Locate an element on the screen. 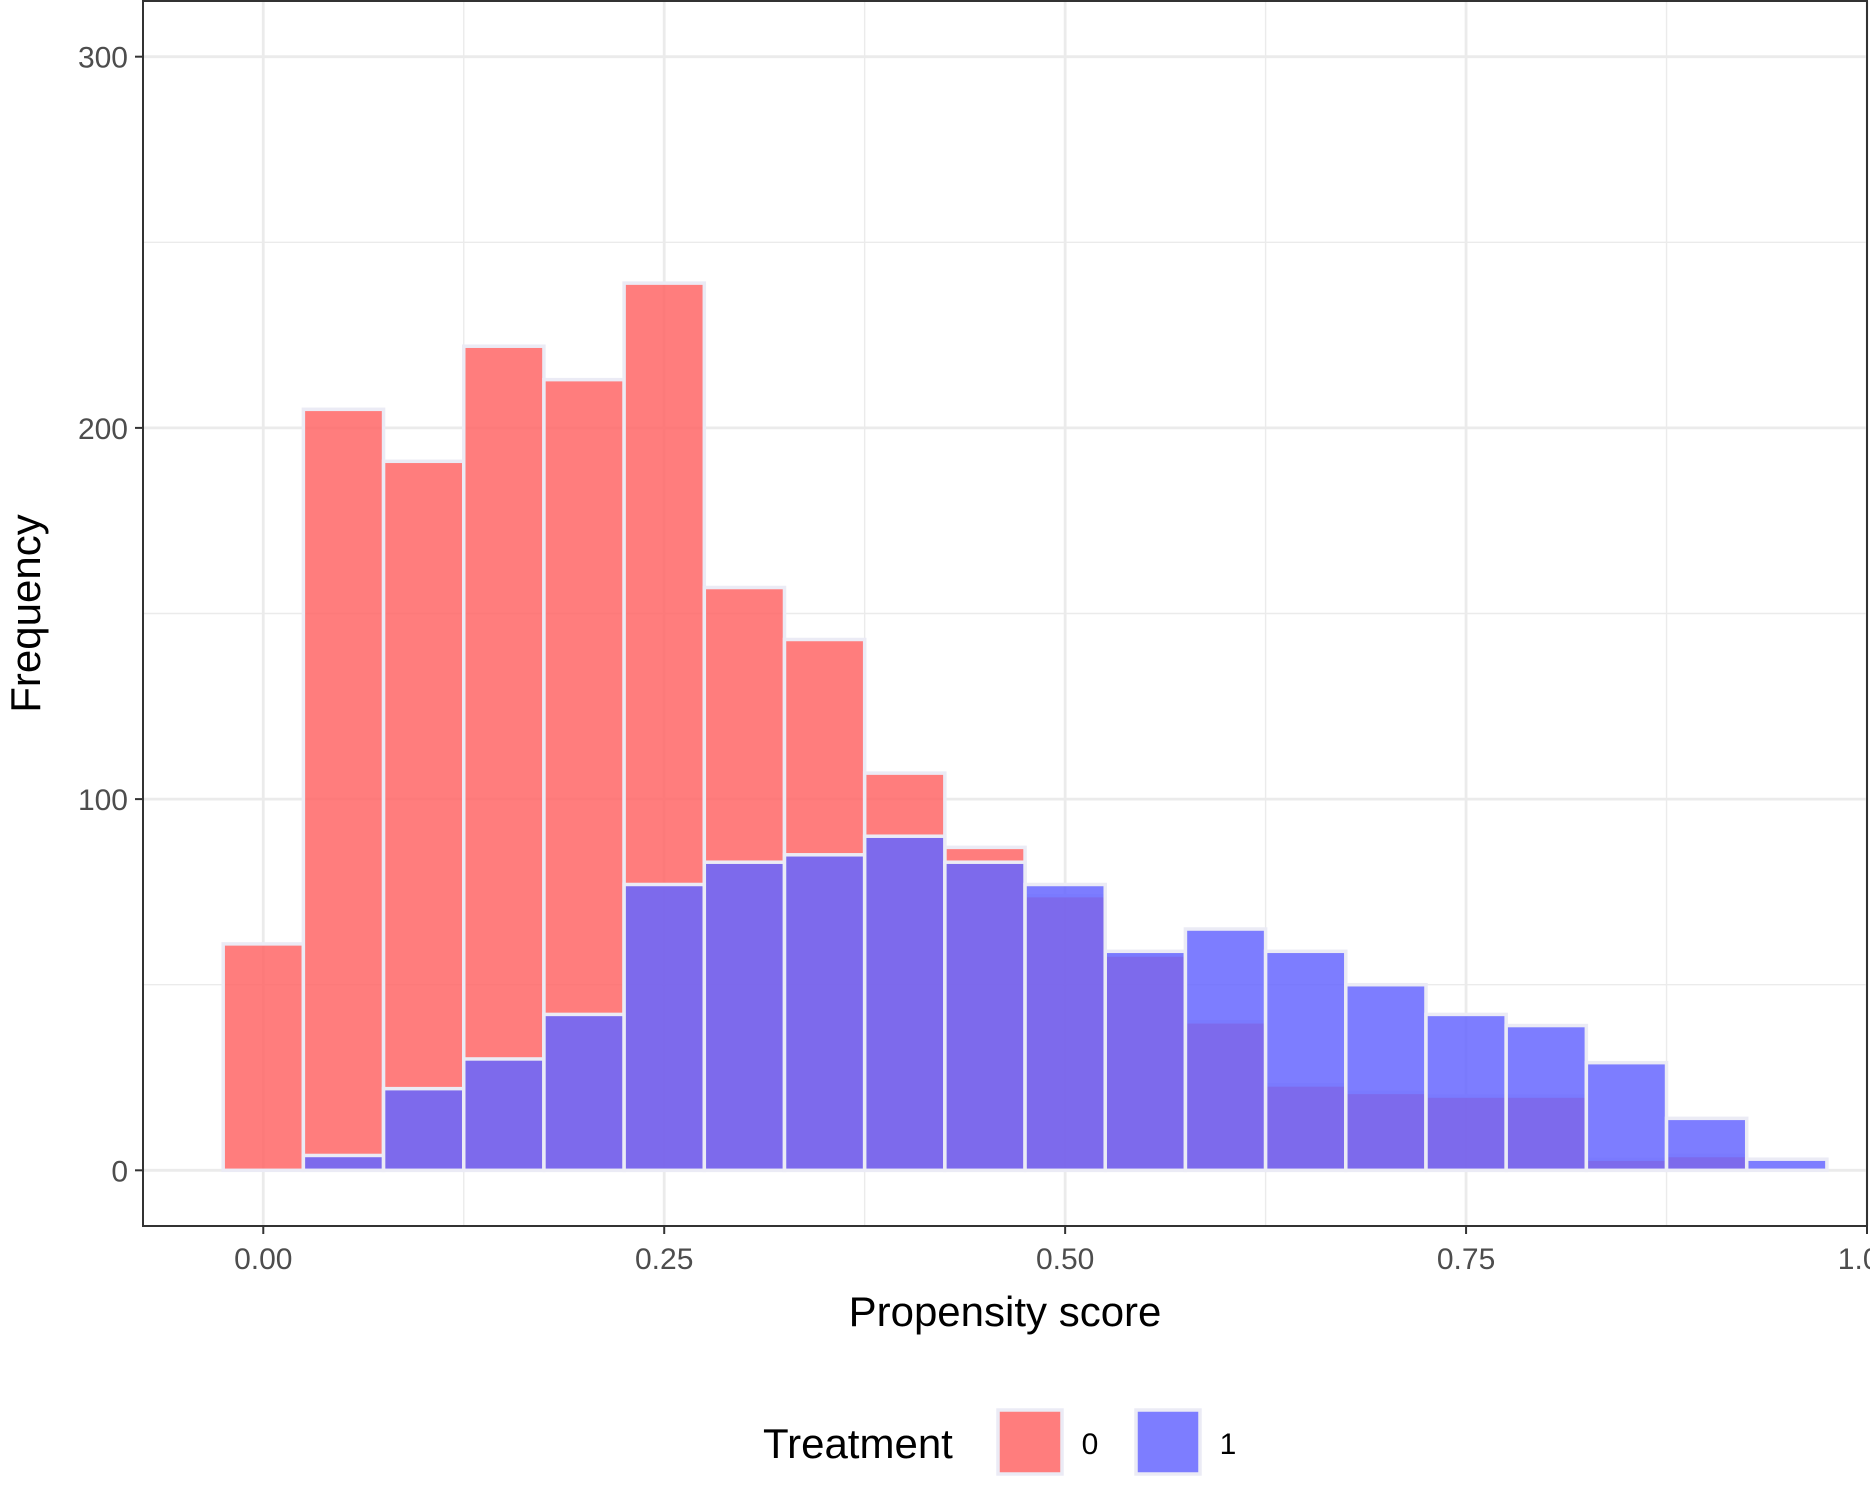 The width and height of the screenshot is (1870, 1500). legend-label-0: 0 is located at coordinates (1090, 1444).